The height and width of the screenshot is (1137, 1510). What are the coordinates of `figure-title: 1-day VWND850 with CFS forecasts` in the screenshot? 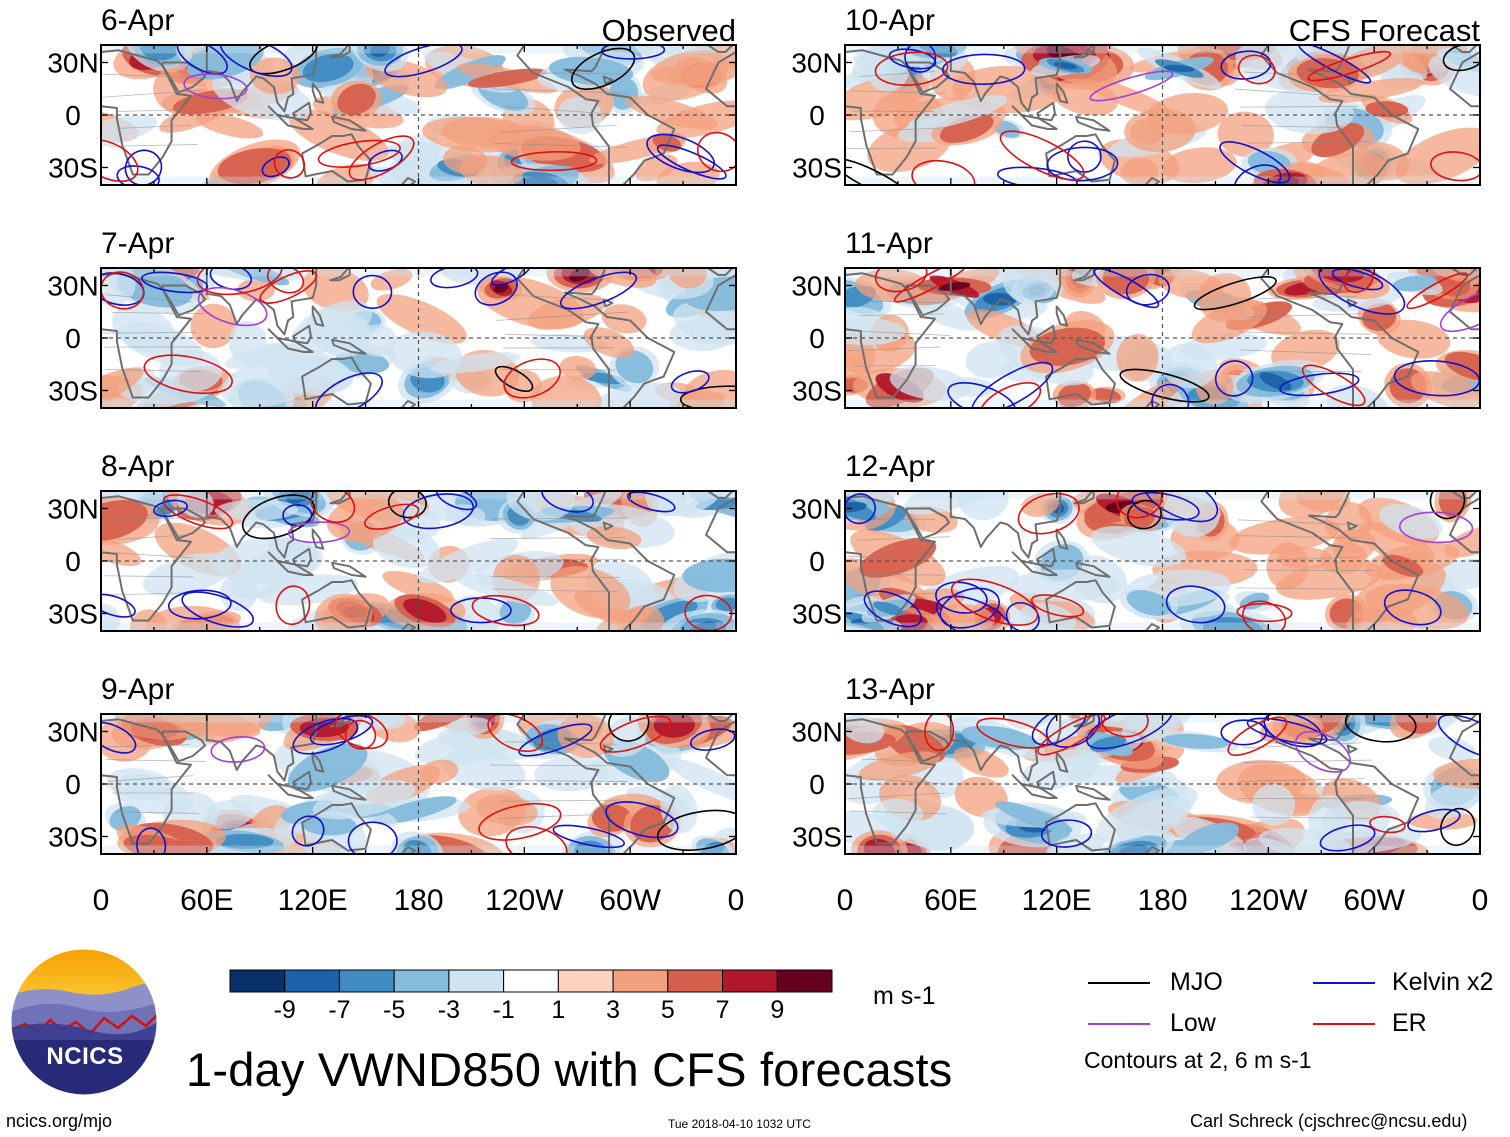 It's located at (569, 1069).